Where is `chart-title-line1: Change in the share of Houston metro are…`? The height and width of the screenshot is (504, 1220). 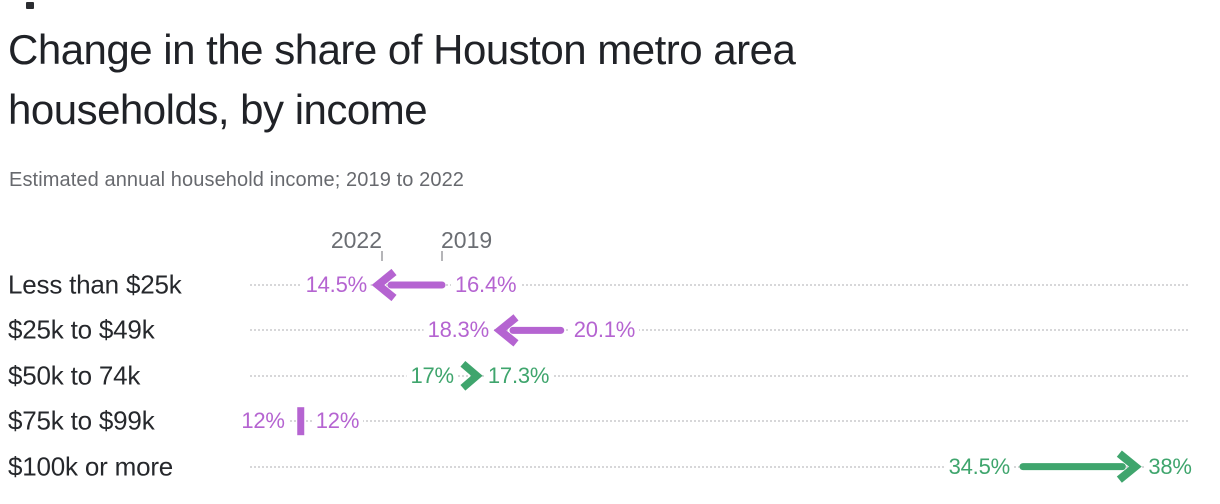
chart-title-line1: Change in the share of Houston metro are… is located at coordinates (402, 49).